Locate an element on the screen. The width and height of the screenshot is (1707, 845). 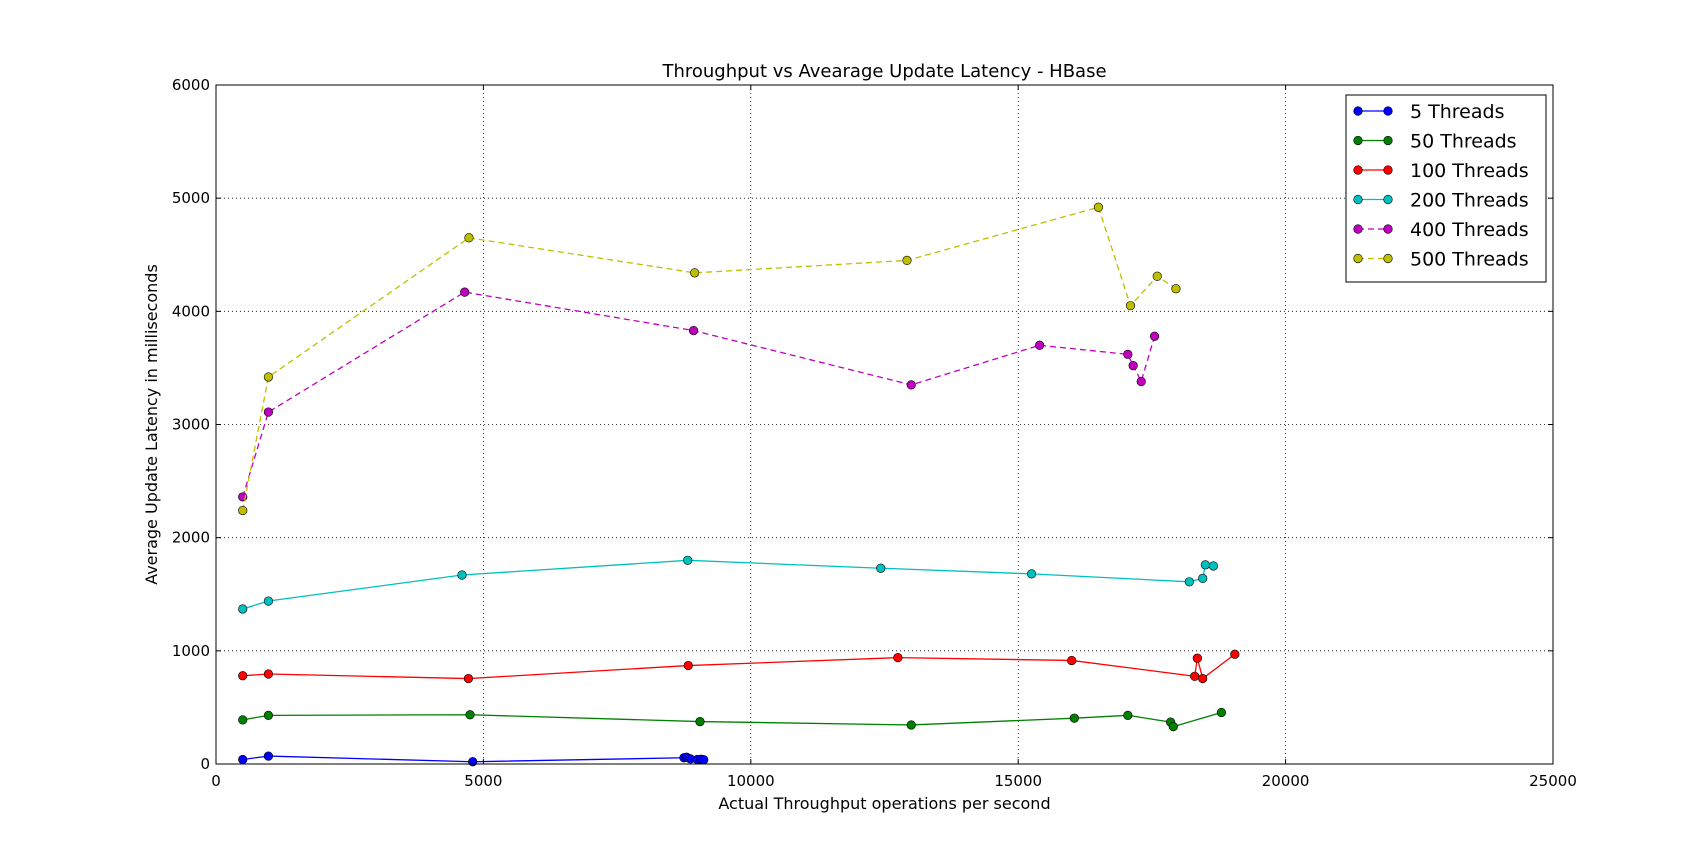
x-tick-label: 25000 is located at coordinates (1553, 781).